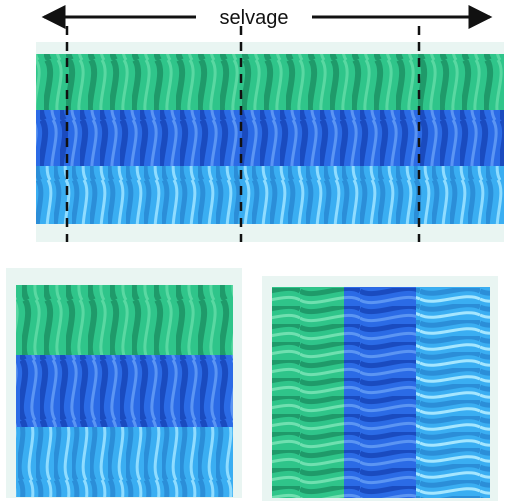  I want to click on panel-left-band-green, so click(124, 320).